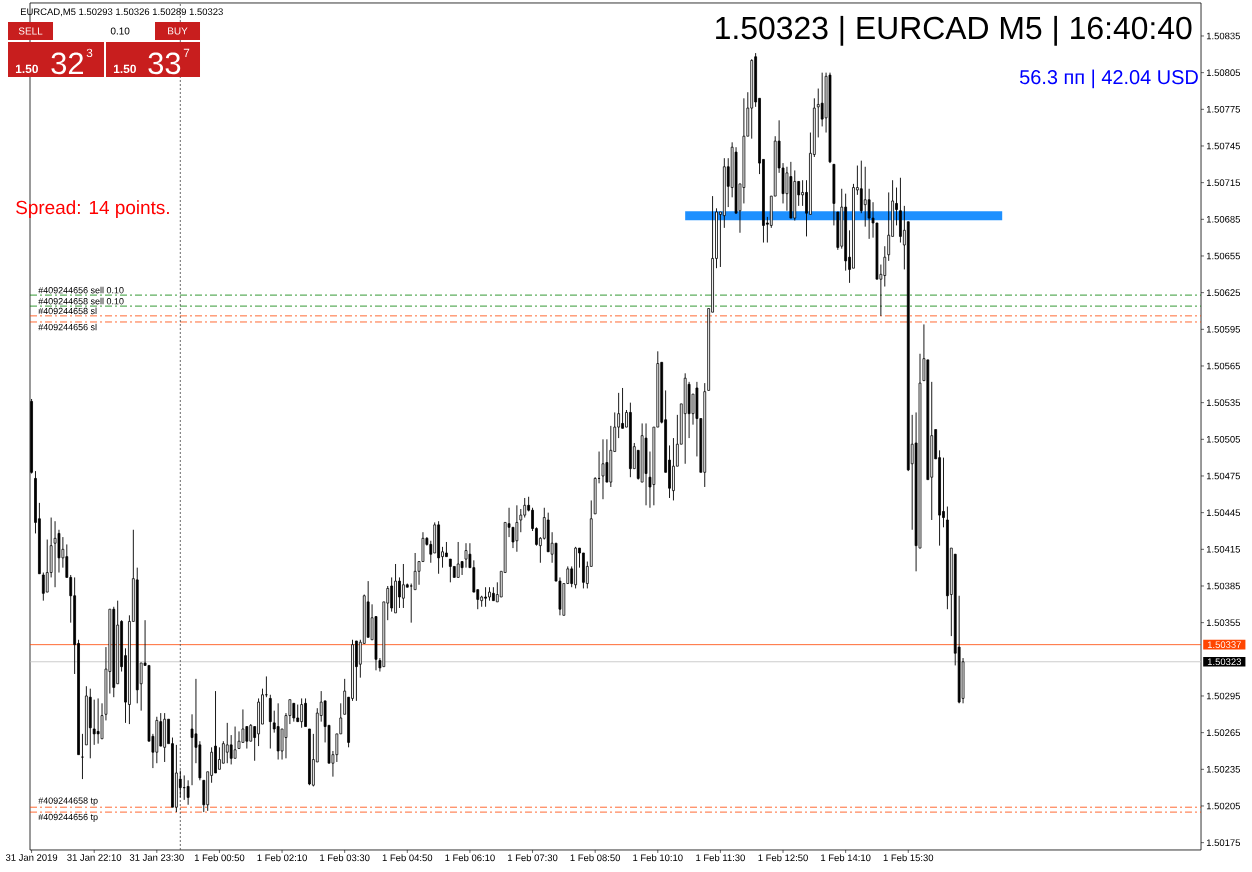  I want to click on y-tick-label: 1.50505, so click(1223, 439).